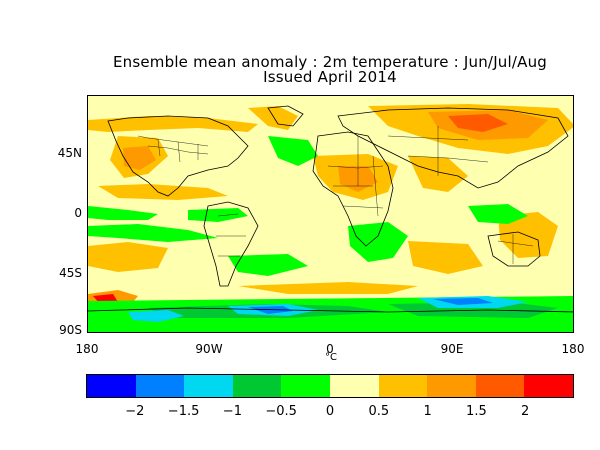 The height and width of the screenshot is (450, 600). Describe the element at coordinates (452, 349) in the screenshot. I see `x-tick-90e: 90E` at that location.